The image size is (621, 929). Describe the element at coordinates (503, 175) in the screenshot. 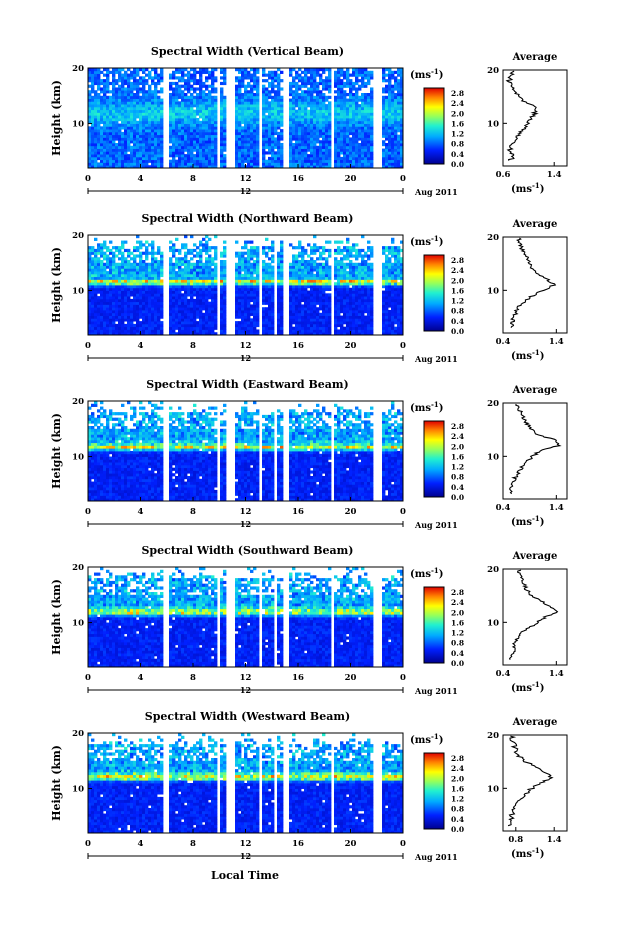

I see `avg-x-tick-label: 0.6` at that location.